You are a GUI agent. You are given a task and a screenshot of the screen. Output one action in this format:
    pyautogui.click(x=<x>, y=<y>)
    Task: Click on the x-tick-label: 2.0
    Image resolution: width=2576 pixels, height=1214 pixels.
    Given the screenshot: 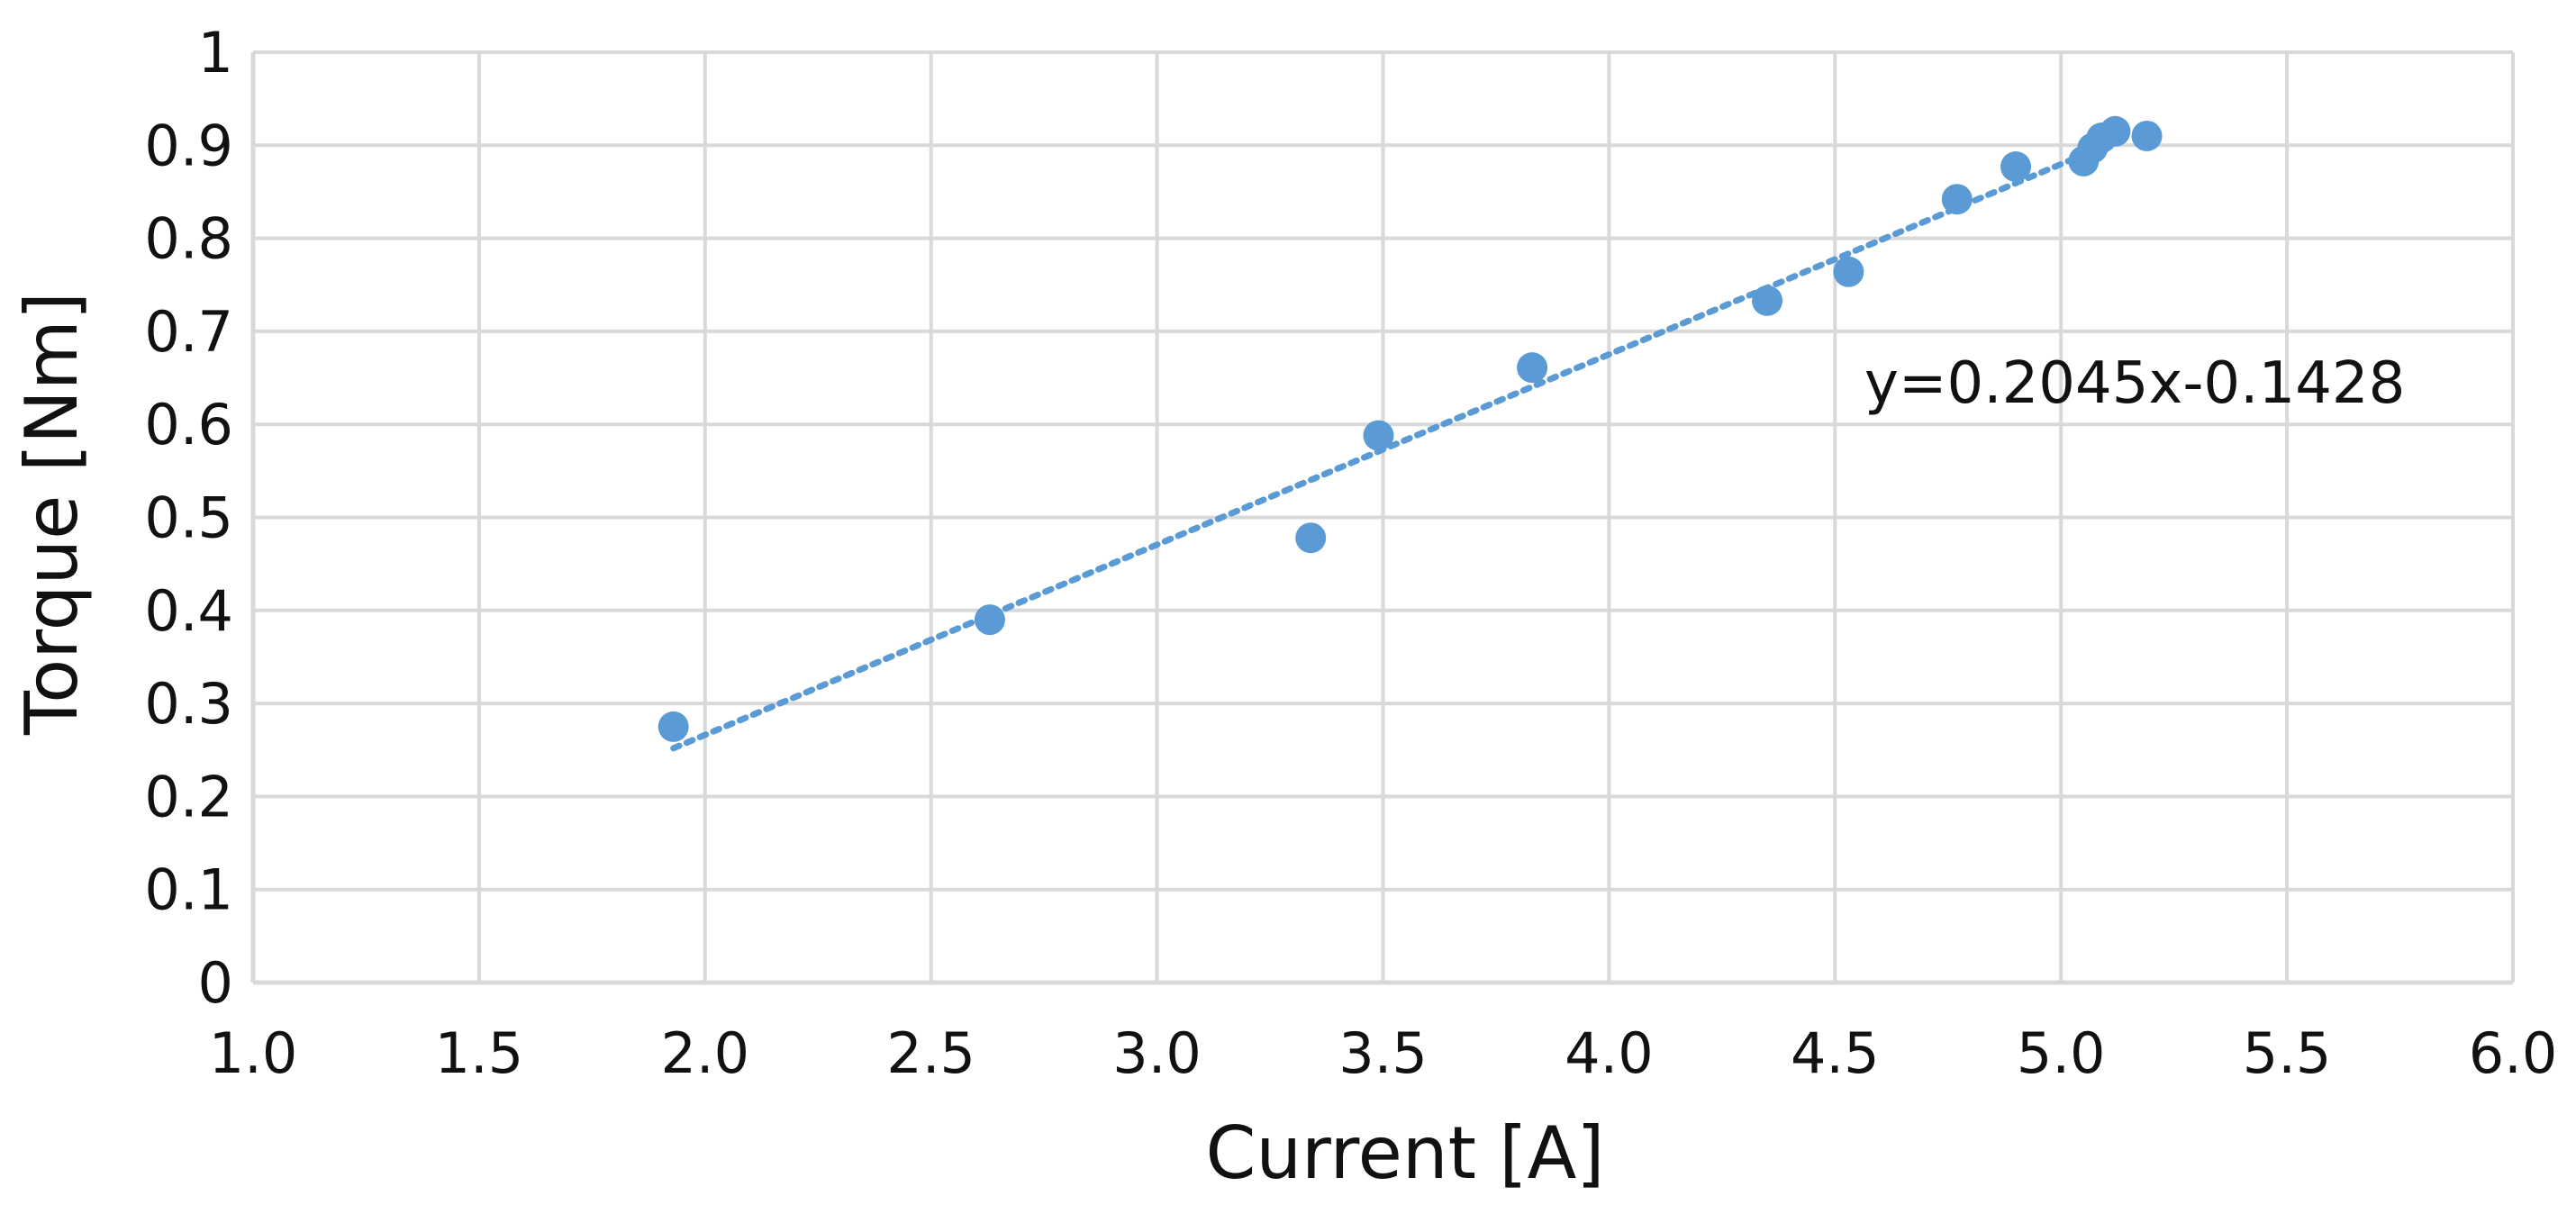 What is the action you would take?
    pyautogui.click(x=704, y=1053)
    